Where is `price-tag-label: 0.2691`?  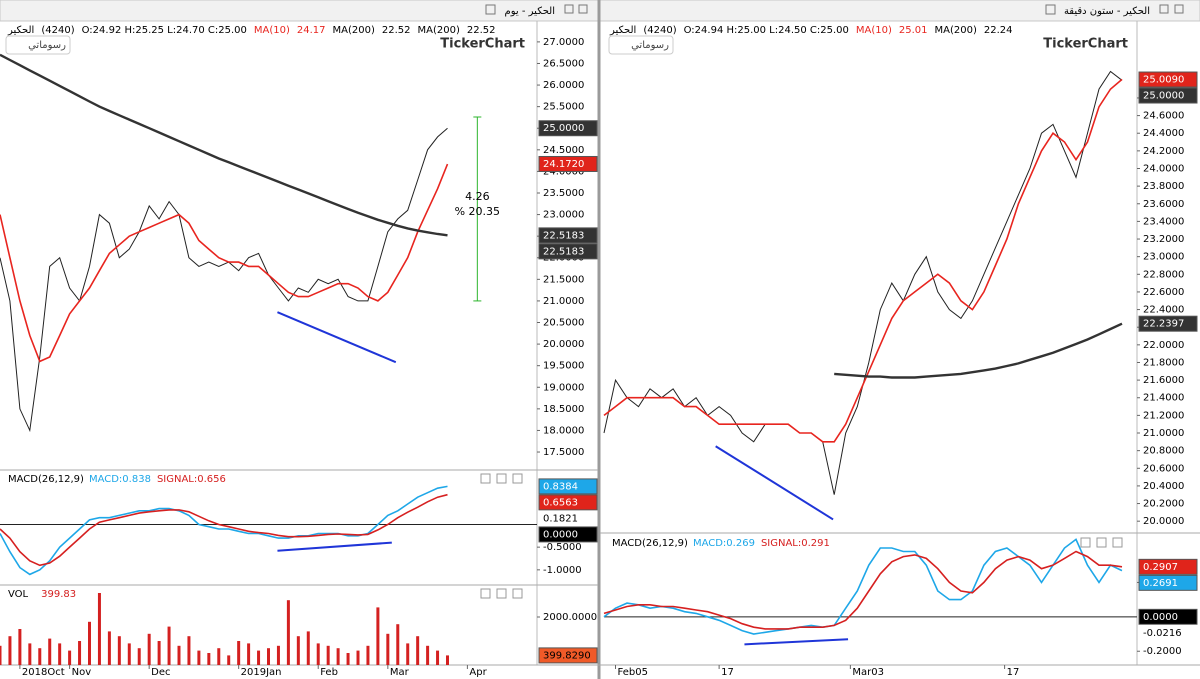
price-tag-label: 0.2691 is located at coordinates (1160, 583).